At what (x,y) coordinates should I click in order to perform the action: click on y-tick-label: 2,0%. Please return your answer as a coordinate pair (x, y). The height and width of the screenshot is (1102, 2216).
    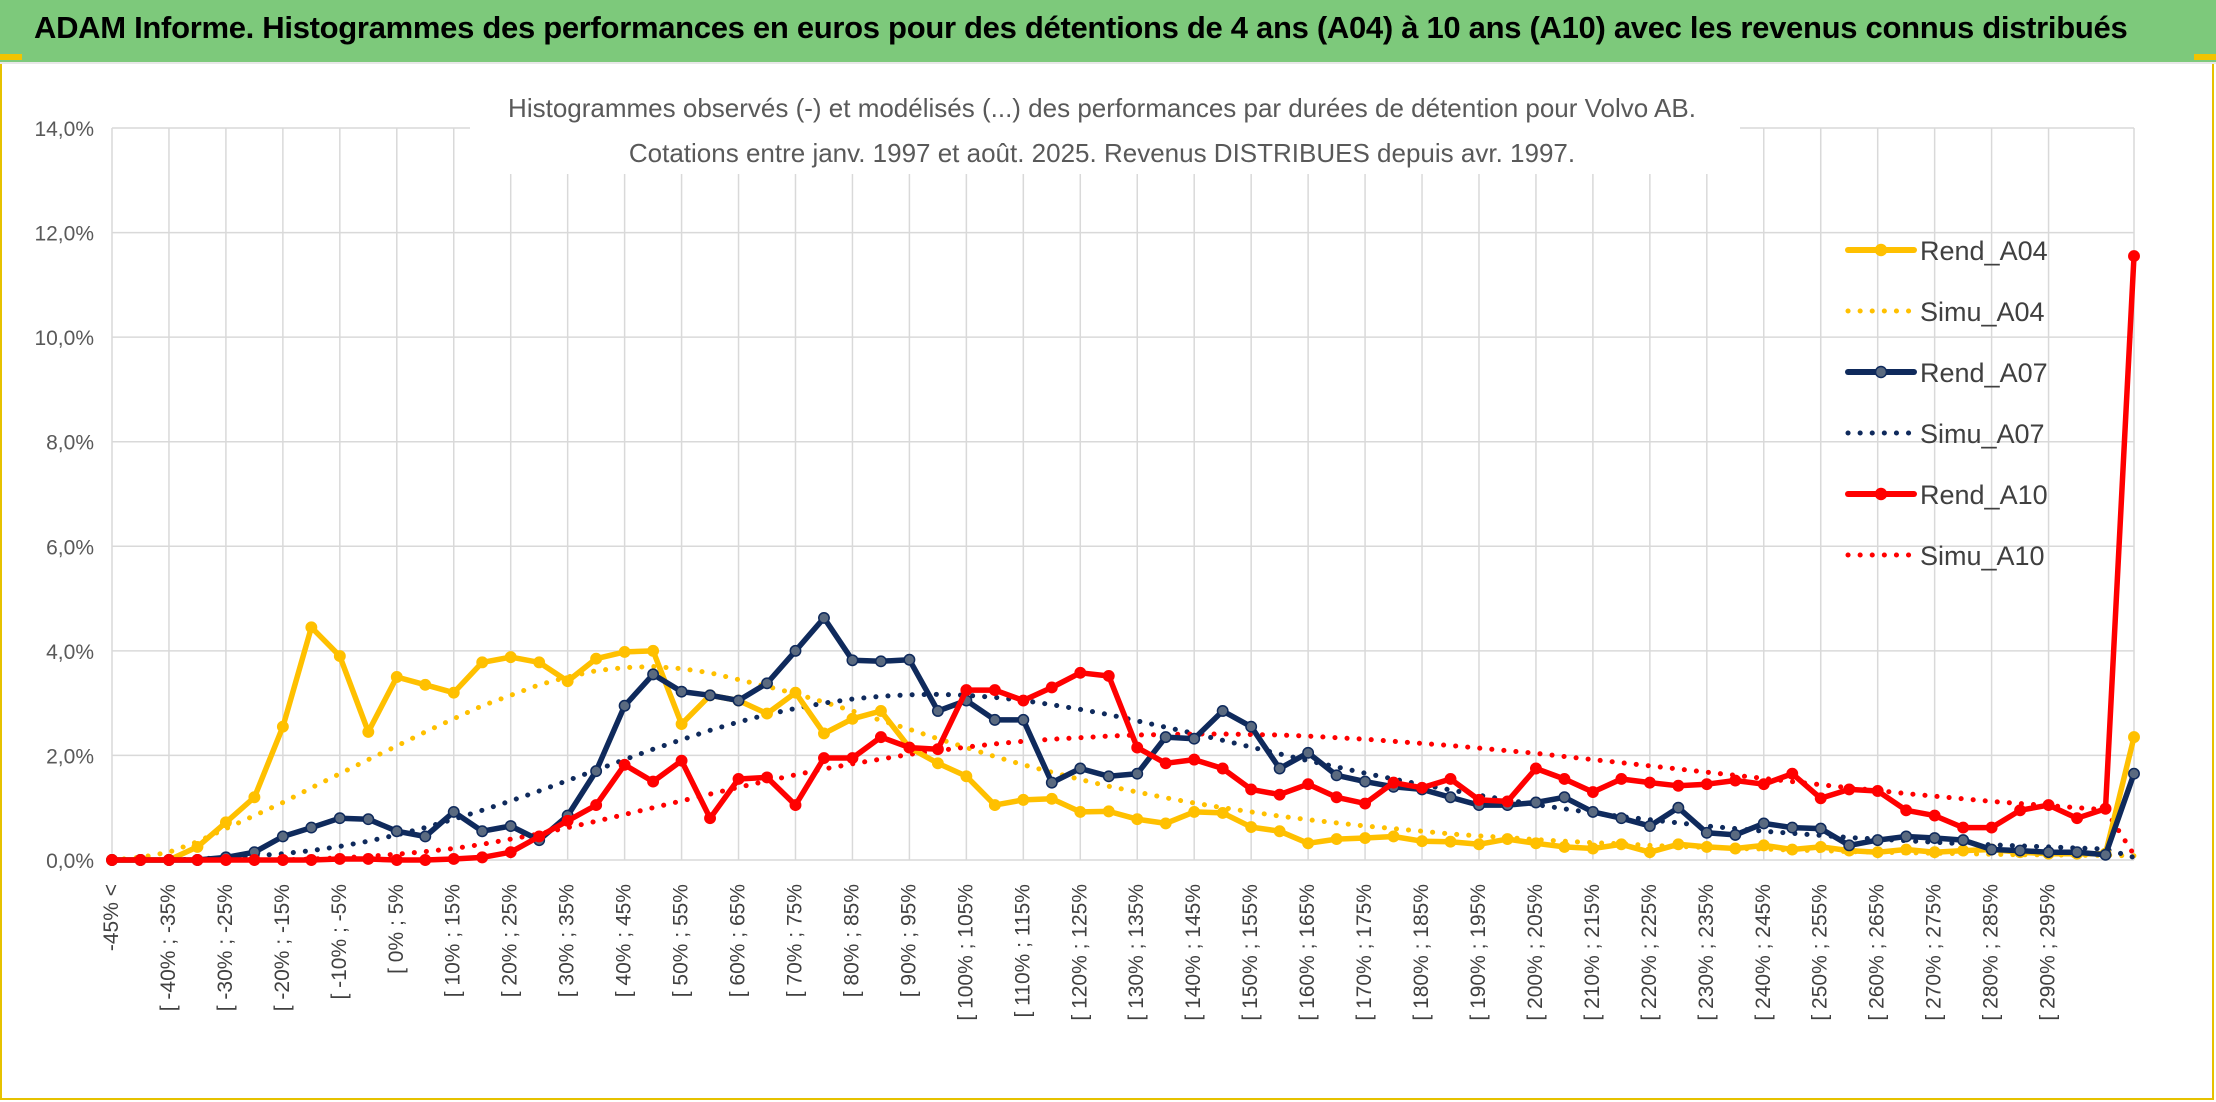
    Looking at the image, I should click on (70, 756).